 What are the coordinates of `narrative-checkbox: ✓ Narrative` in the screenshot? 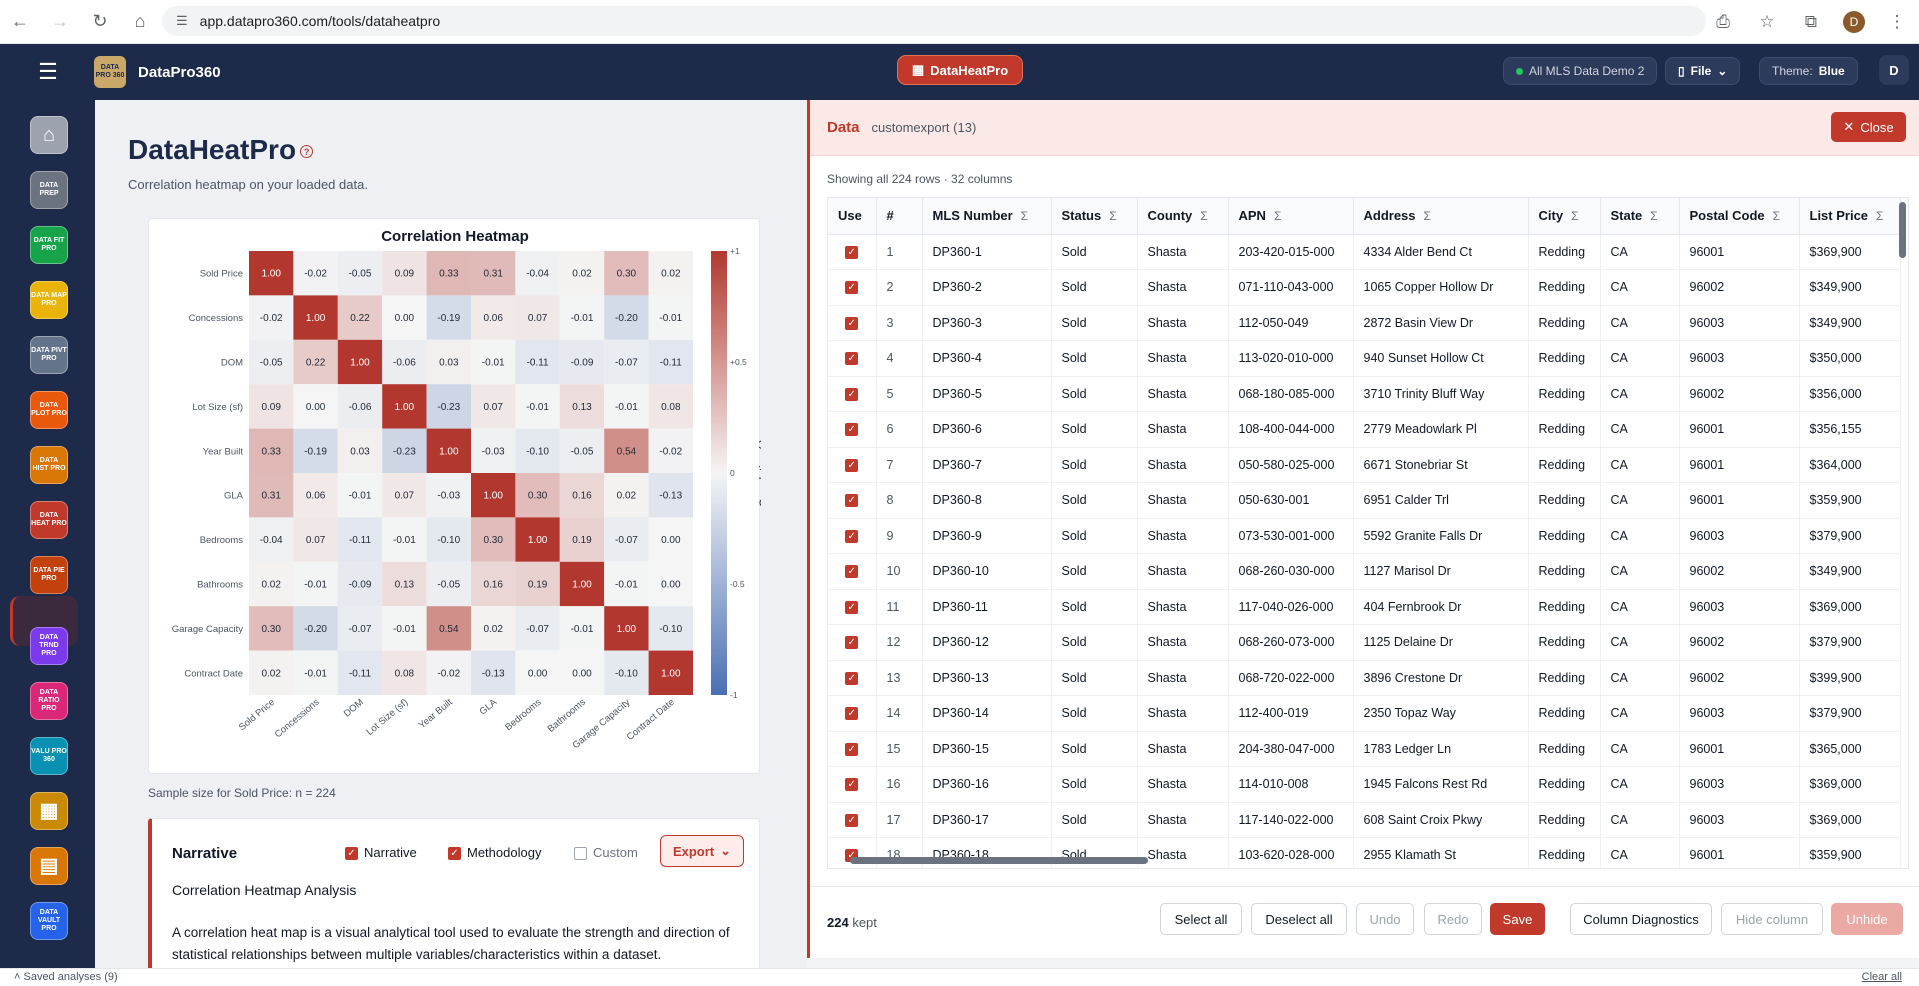 It's located at (381, 853).